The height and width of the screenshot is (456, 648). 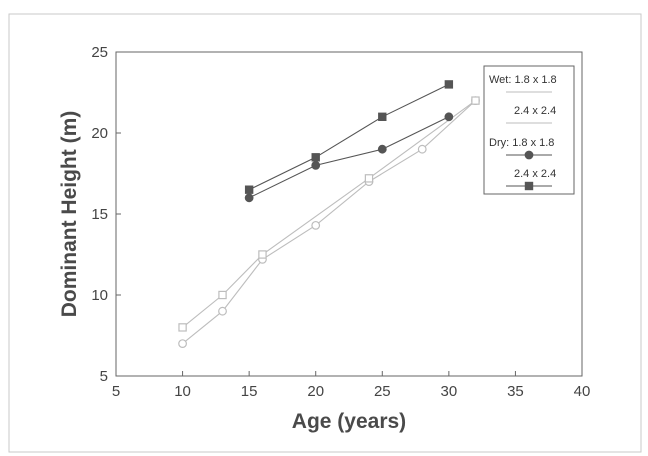 I want to click on x-tick-label: 40, so click(x=582, y=391).